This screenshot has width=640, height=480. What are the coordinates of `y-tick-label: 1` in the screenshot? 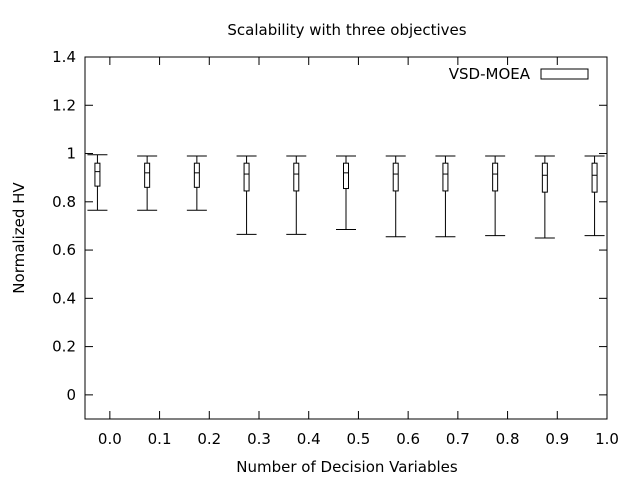 It's located at (71, 154).